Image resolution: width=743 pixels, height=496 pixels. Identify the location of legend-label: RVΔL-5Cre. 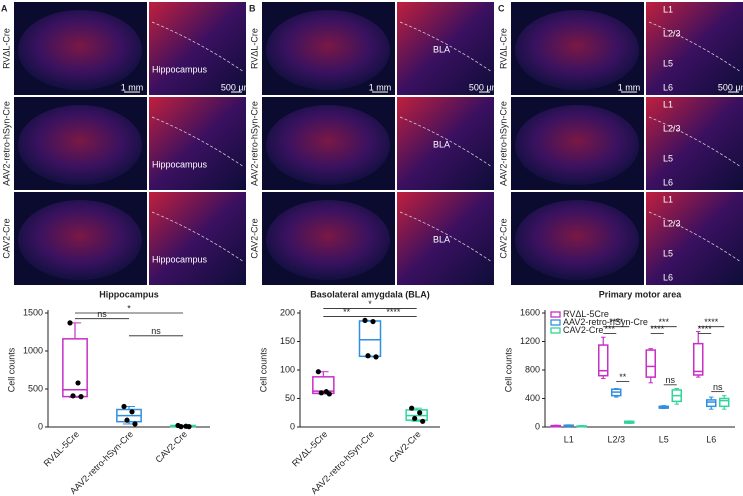
(586, 314).